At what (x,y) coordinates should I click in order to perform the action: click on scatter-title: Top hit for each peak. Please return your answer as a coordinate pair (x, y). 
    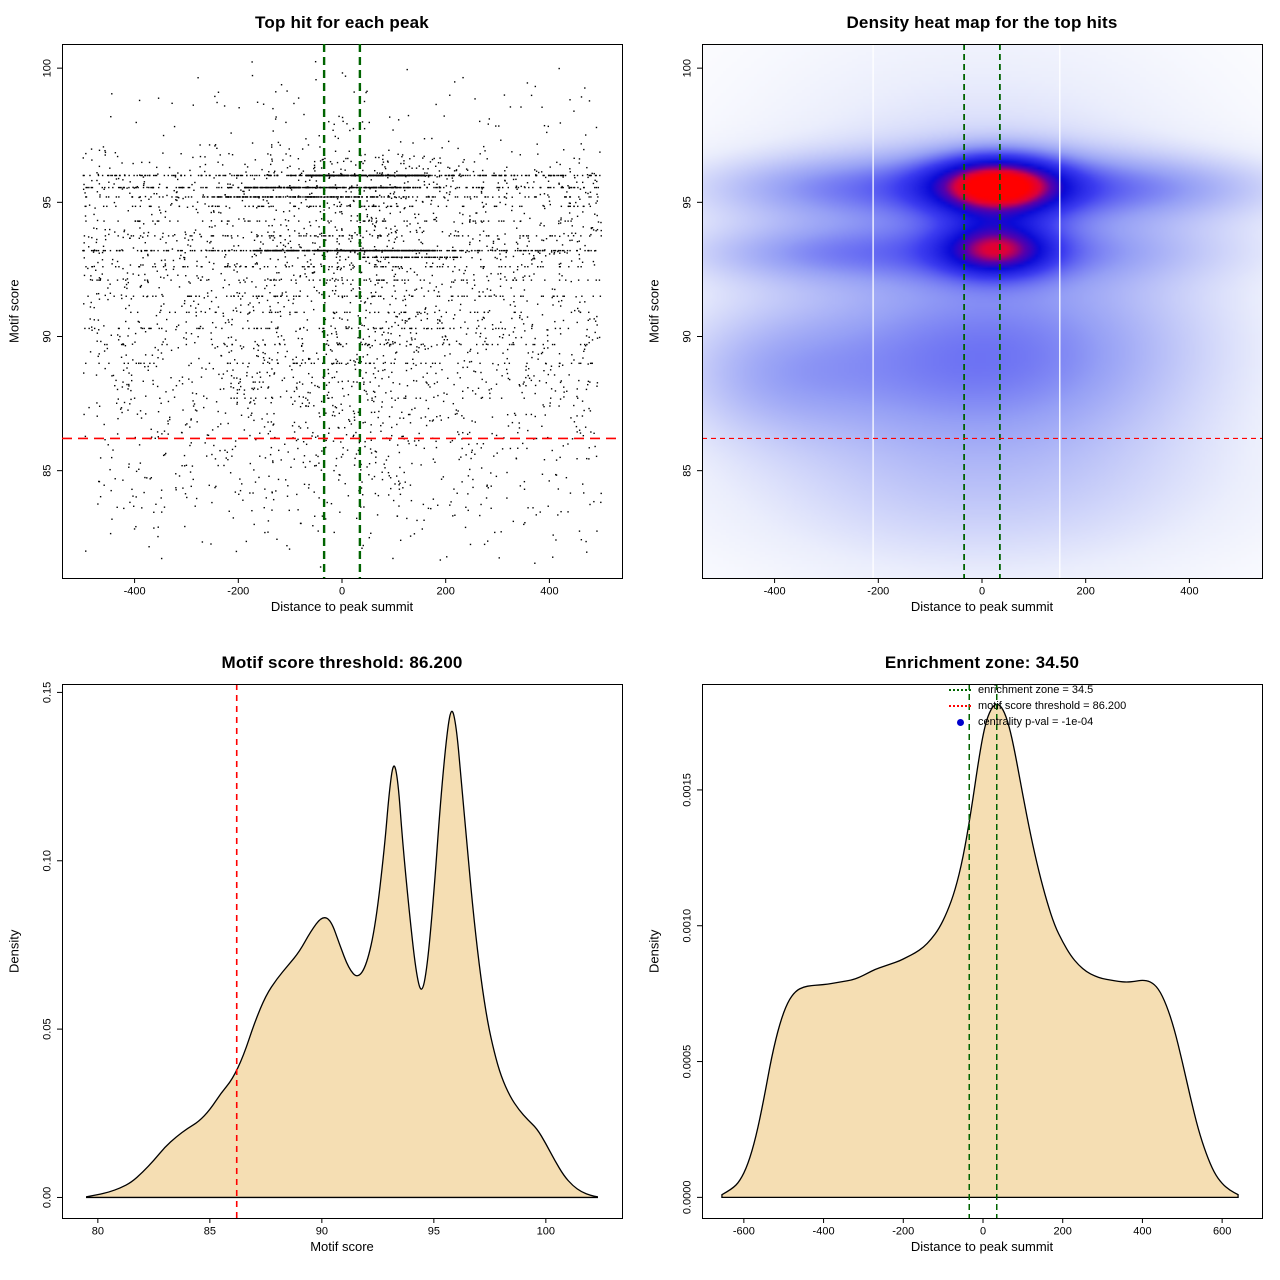
    Looking at the image, I should click on (342, 22).